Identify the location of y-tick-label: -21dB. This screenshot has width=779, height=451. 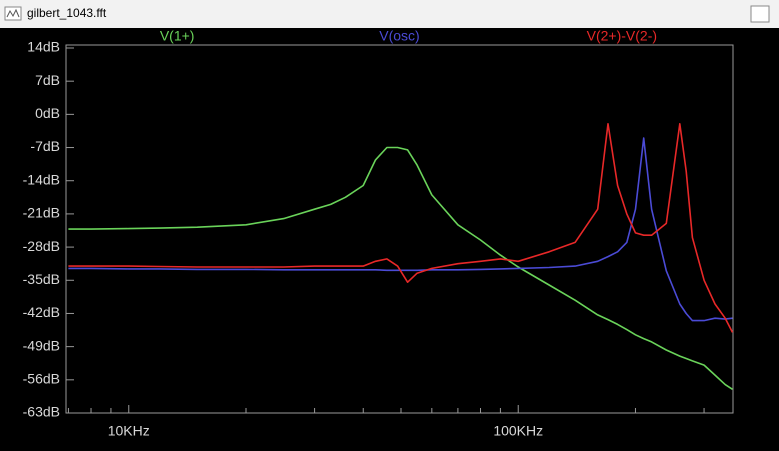
(41, 213).